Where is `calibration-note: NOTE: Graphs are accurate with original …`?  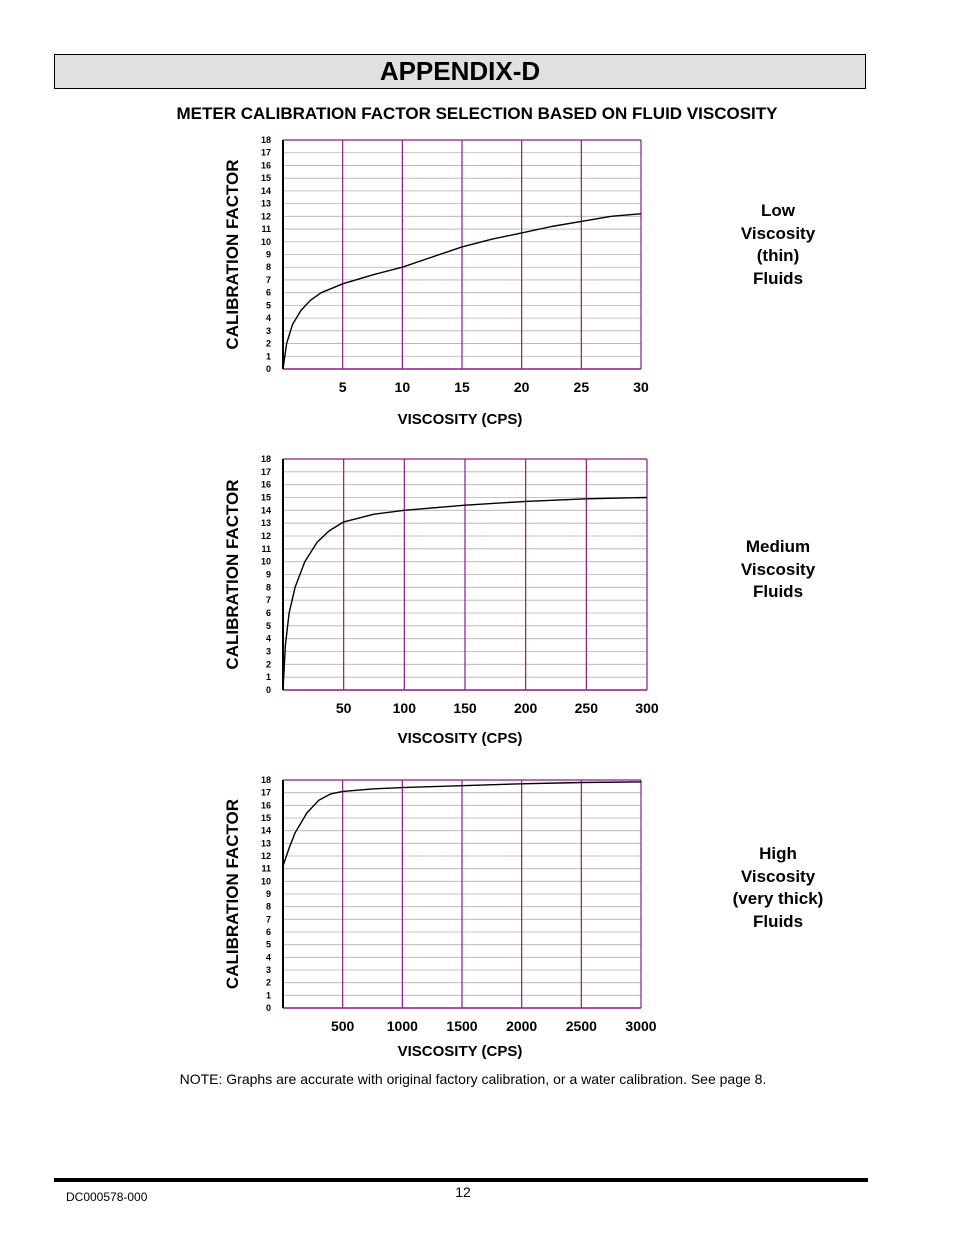 calibration-note: NOTE: Graphs are accurate with original … is located at coordinates (473, 1079).